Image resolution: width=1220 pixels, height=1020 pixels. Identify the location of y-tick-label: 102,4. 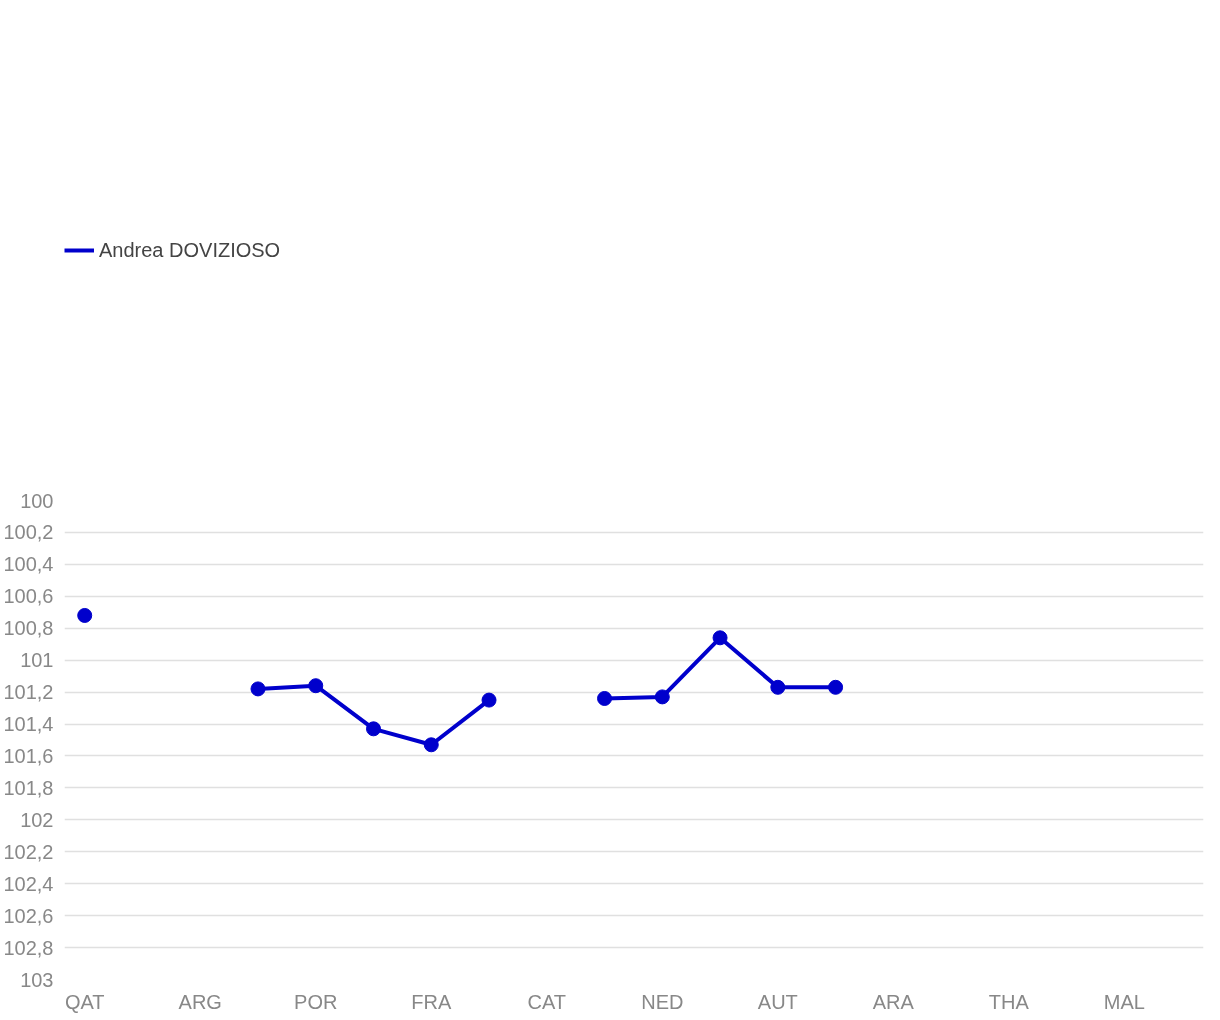
(28, 883).